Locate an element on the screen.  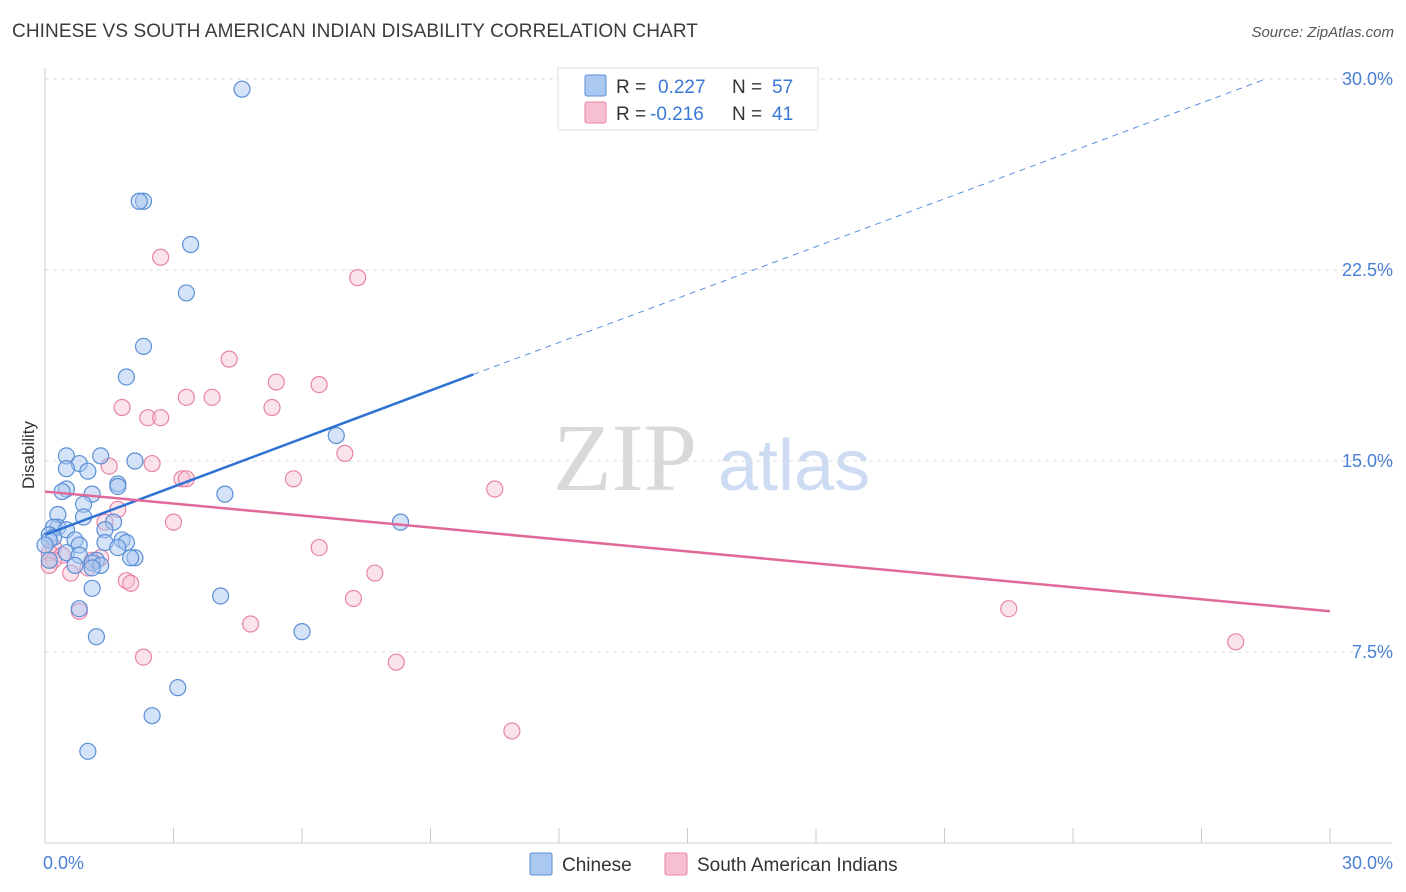
y-tick-label: 15.0% is located at coordinates (1367, 461).